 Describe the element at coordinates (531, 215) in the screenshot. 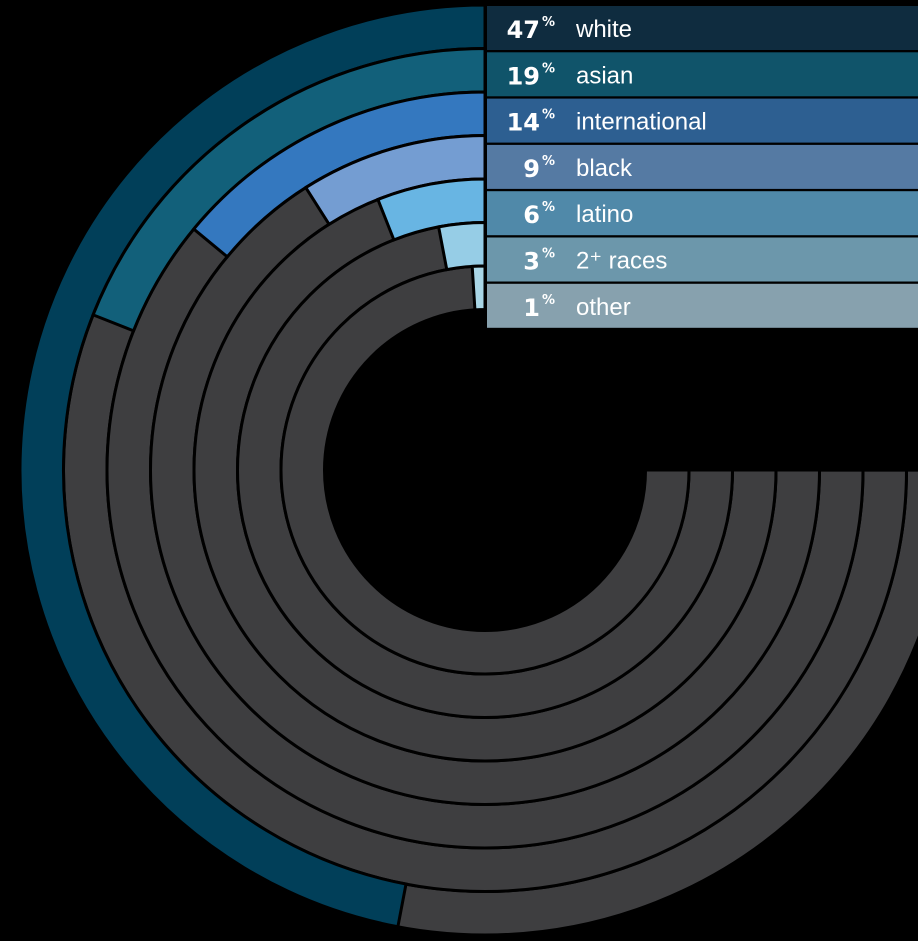

I see `legend-value: 6` at that location.